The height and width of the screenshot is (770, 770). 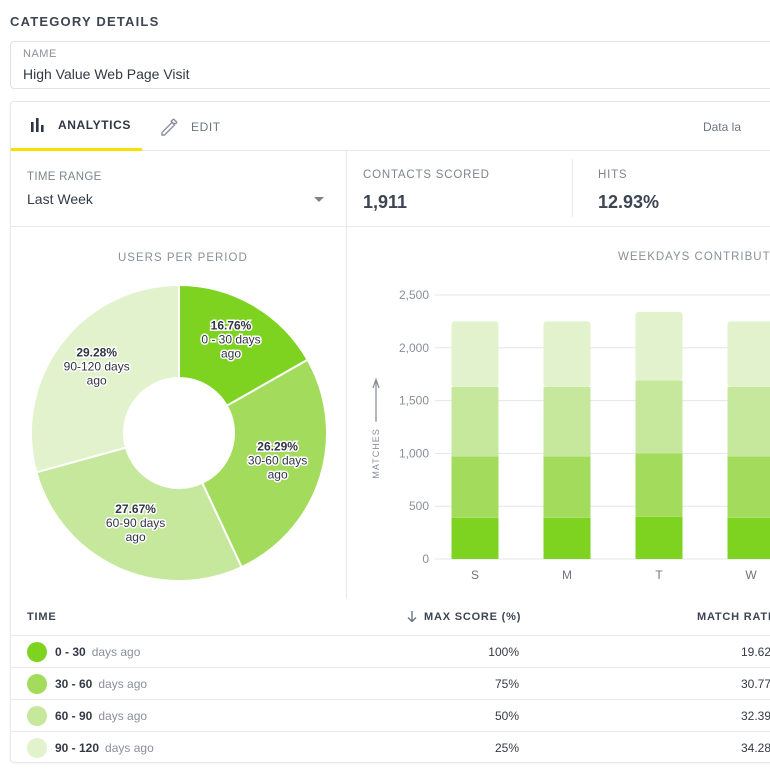 What do you see at coordinates (414, 295) in the screenshot?
I see `y-tick-label: 2,500` at bounding box center [414, 295].